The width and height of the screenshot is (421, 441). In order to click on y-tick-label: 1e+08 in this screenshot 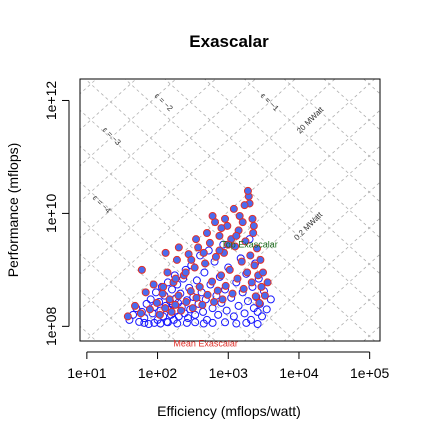, I will do `click(51, 326)`.